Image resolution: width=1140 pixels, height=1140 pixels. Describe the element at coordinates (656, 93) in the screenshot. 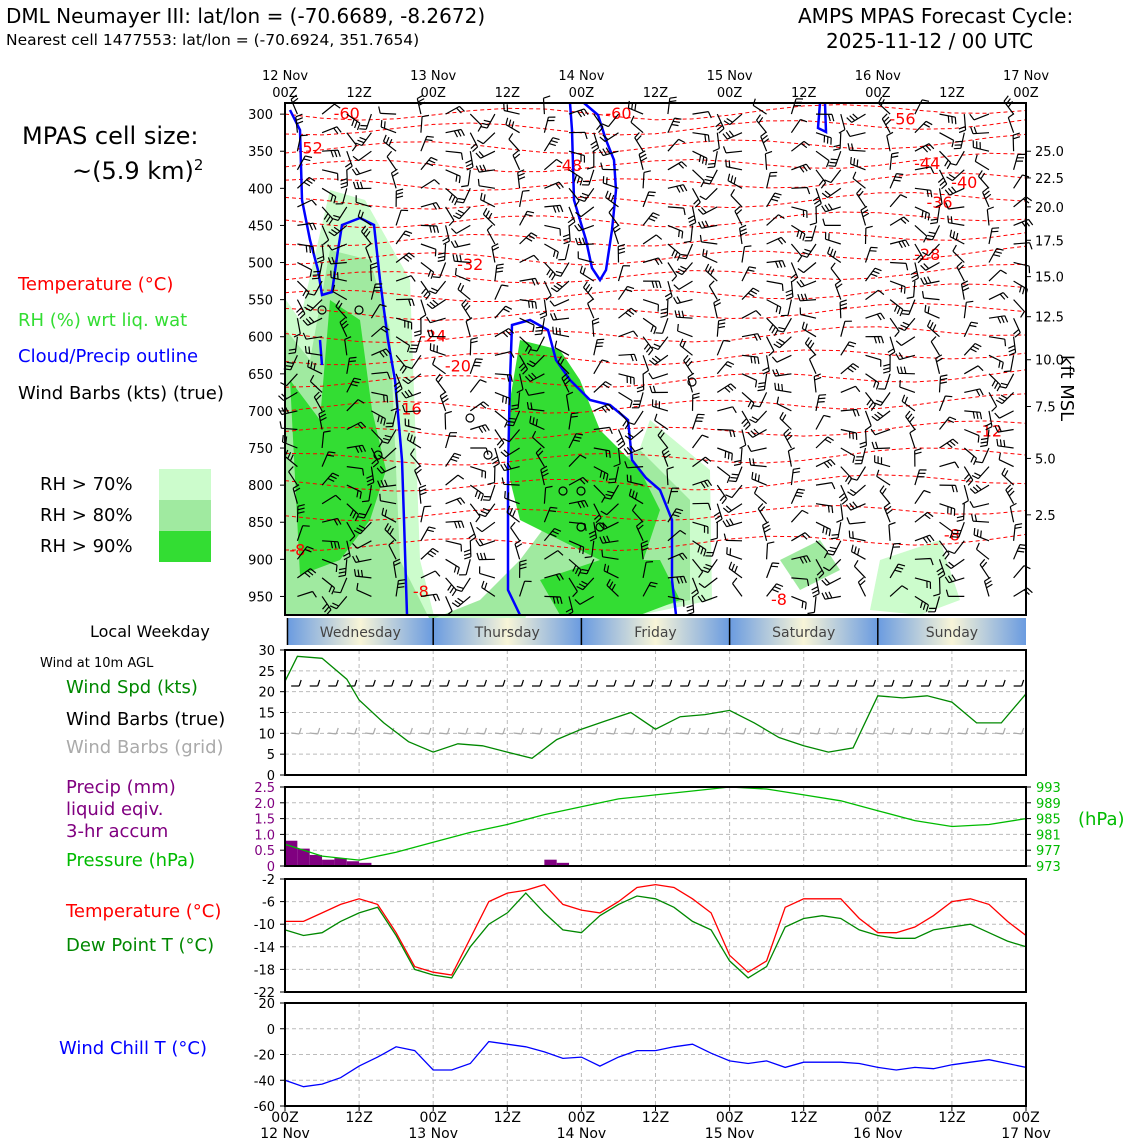

I see `top-time-tick-label: 12Z` at that location.